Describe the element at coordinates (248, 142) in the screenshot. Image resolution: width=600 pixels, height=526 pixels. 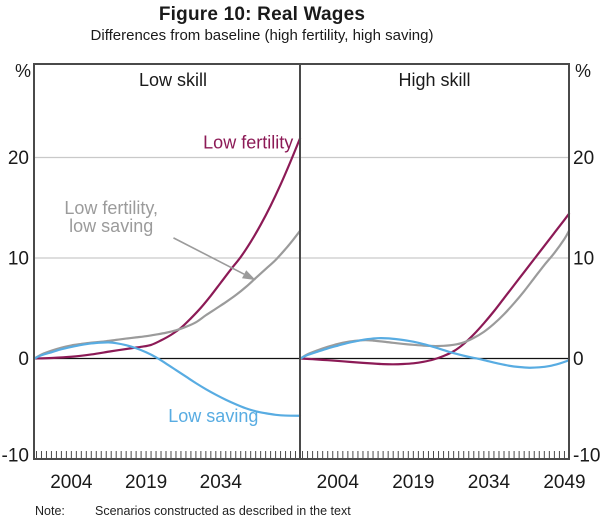
I see `series-label-low-fertility: Low fertility` at that location.